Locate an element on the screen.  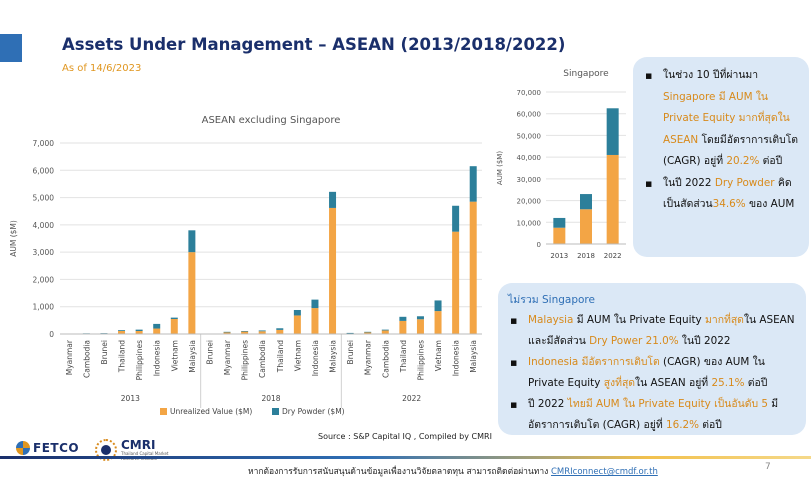
as-of-date: As of 14/6/2023 is located at coordinates (102, 68).